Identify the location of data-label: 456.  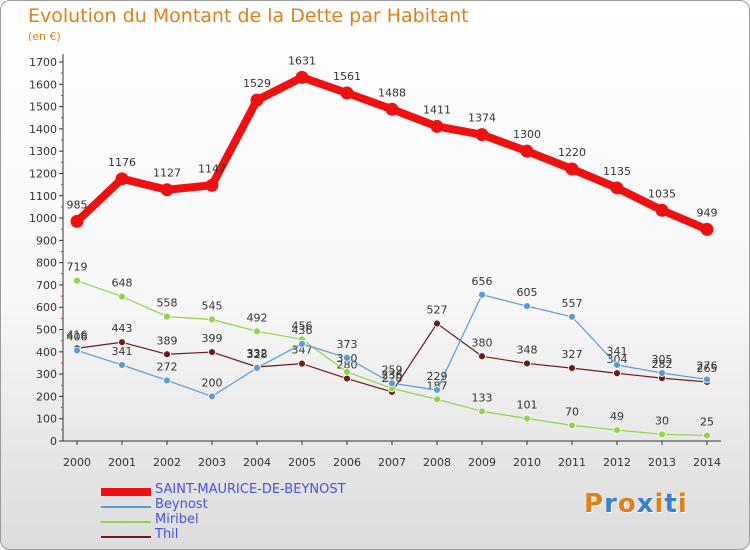
(302, 325).